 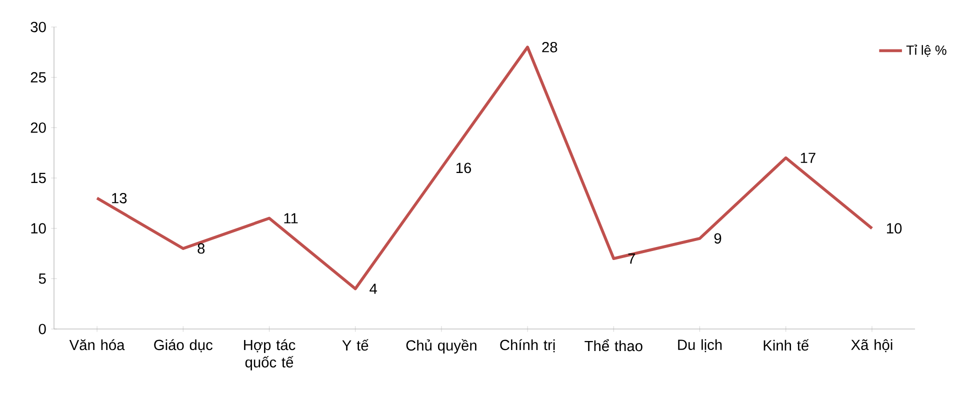 I want to click on data-label: 10, so click(x=894, y=228).